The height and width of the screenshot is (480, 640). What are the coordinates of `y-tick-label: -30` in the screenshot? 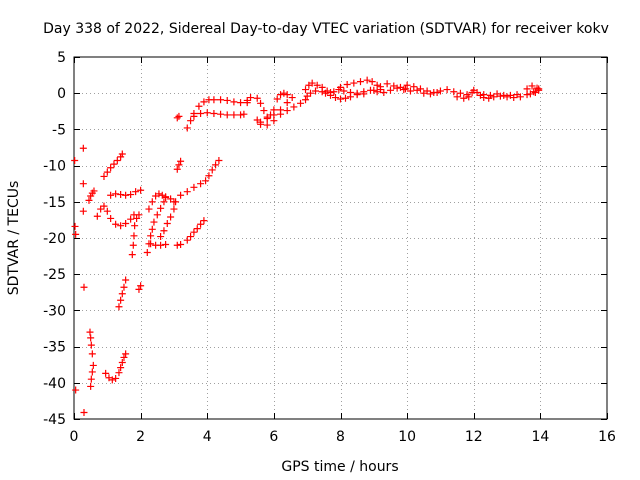 It's located at (54, 311).